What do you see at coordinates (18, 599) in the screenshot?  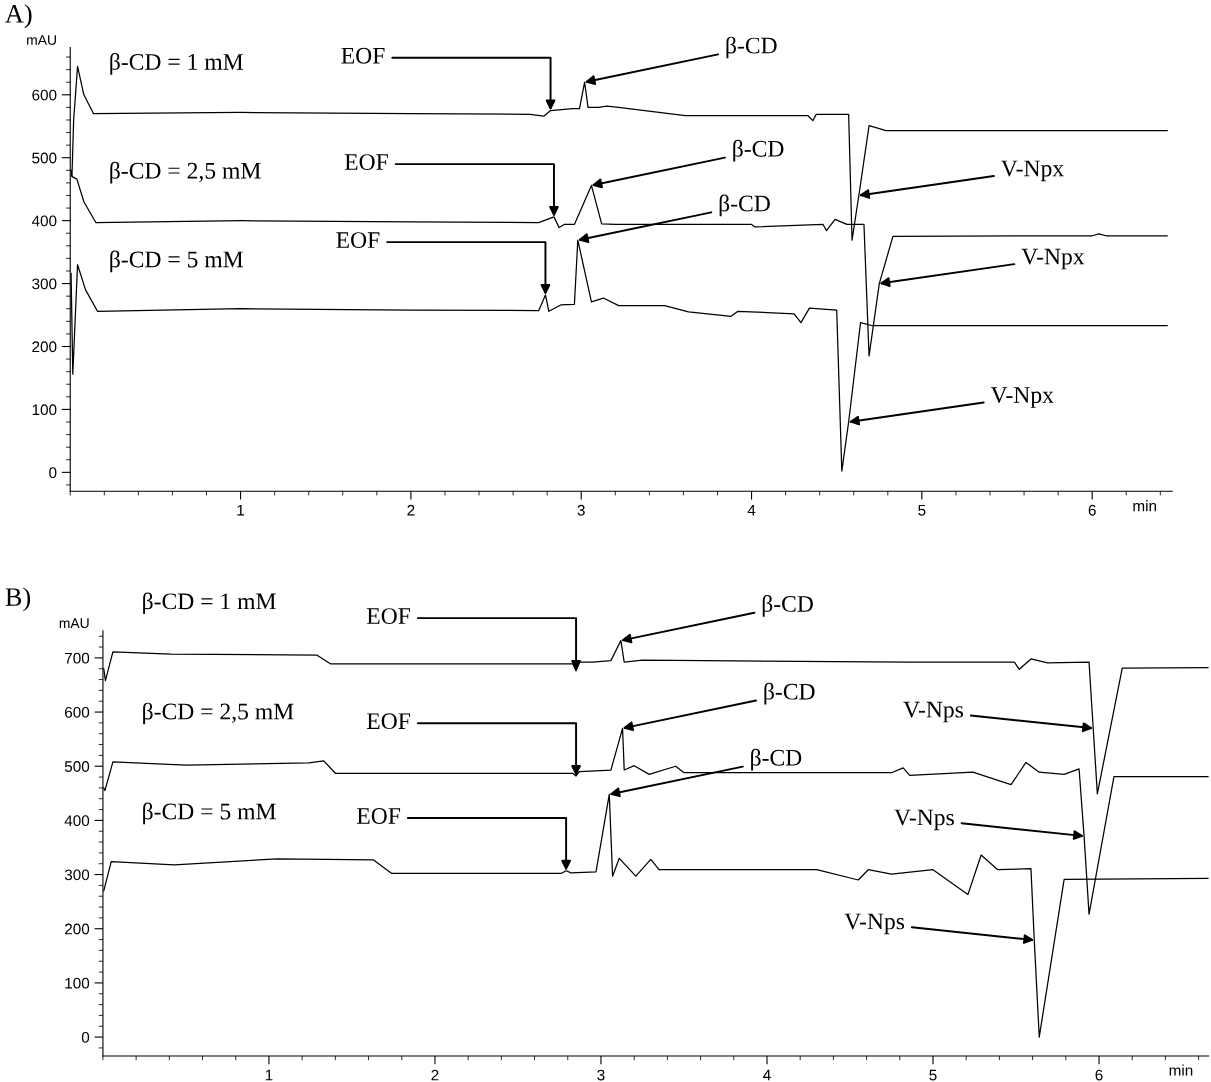 I see `chart-title: B)` at bounding box center [18, 599].